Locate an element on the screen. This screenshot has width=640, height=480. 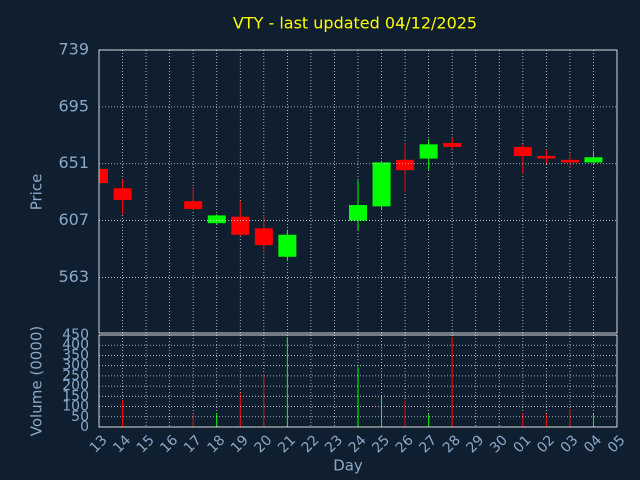
y-tick-label: 250 is located at coordinates (75, 376).